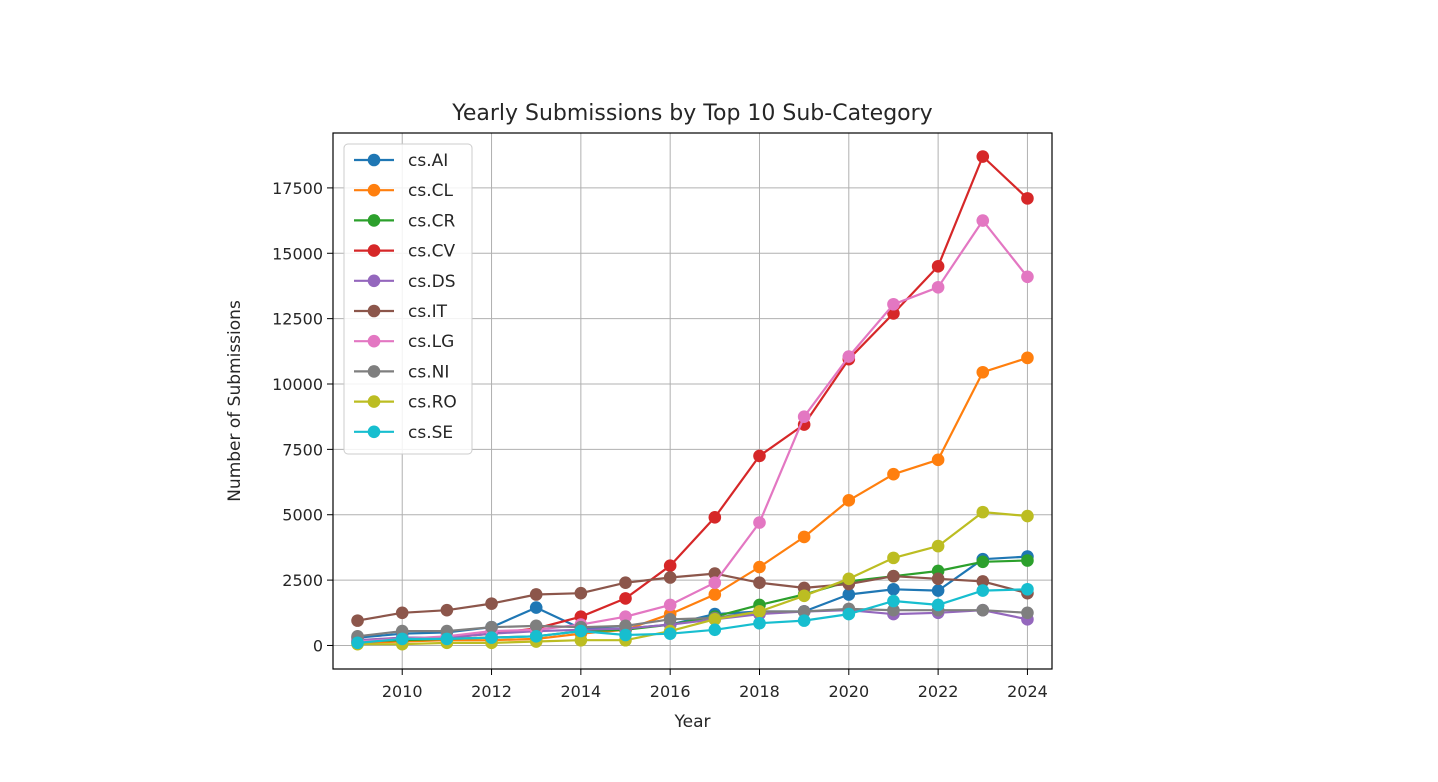  I want to click on legend-item: cs.CV, so click(404, 252).